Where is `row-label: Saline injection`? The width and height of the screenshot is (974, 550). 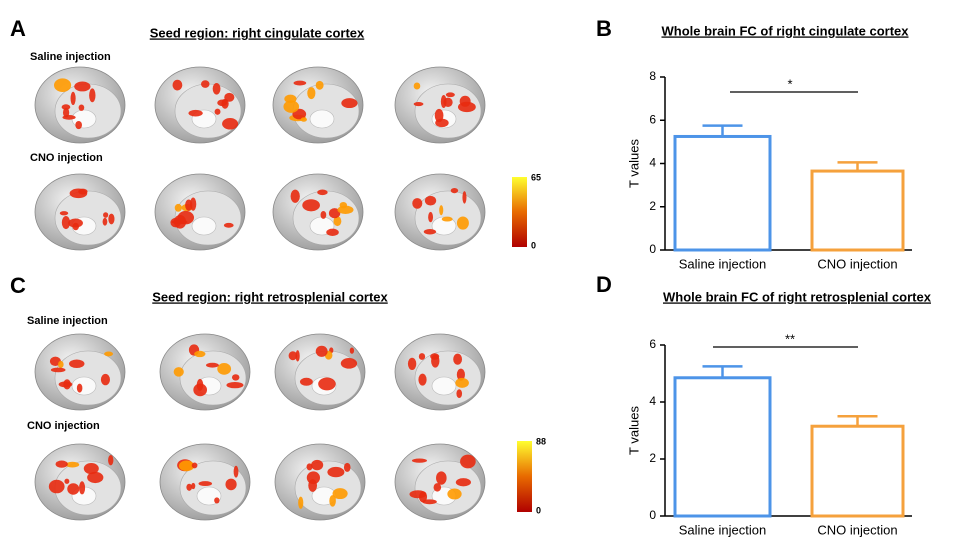 row-label: Saline injection is located at coordinates (67, 321).